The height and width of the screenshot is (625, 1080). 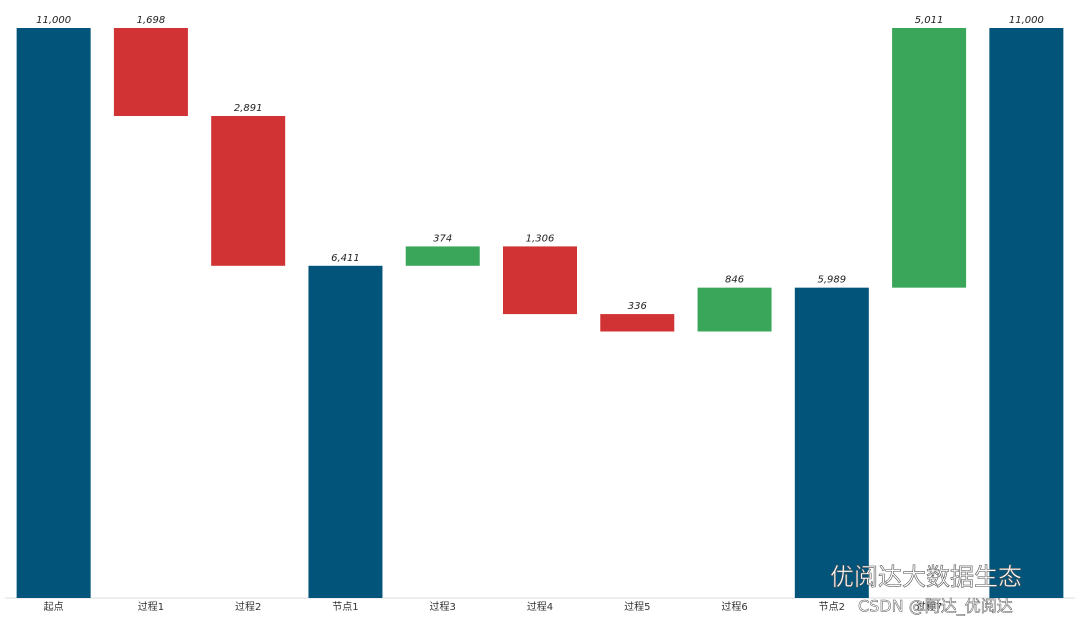 I want to click on value-label: 1,306, so click(x=540, y=238).